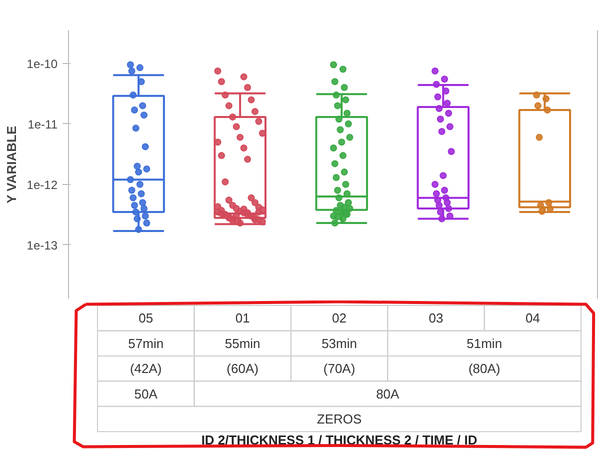 The height and width of the screenshot is (449, 613). Describe the element at coordinates (242, 318) in the screenshot. I see `x-tick-label: 01` at that location.